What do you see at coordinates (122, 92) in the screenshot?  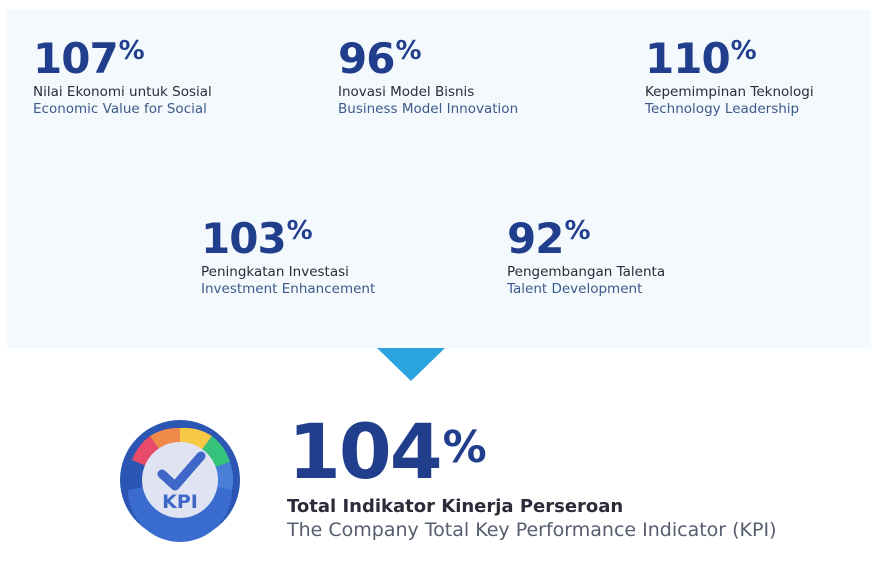 I see `kpi-label-id: Nilai Ekonomi untuk Sosial` at bounding box center [122, 92].